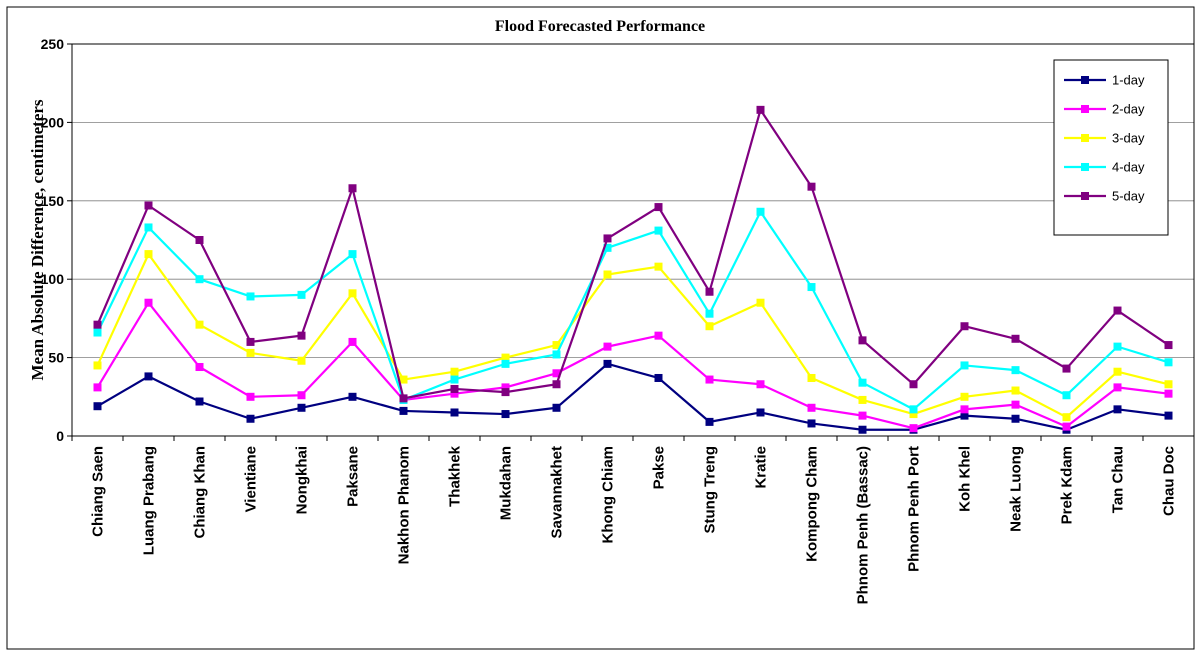  I want to click on x-tick-label: Vientiane, so click(251, 479).